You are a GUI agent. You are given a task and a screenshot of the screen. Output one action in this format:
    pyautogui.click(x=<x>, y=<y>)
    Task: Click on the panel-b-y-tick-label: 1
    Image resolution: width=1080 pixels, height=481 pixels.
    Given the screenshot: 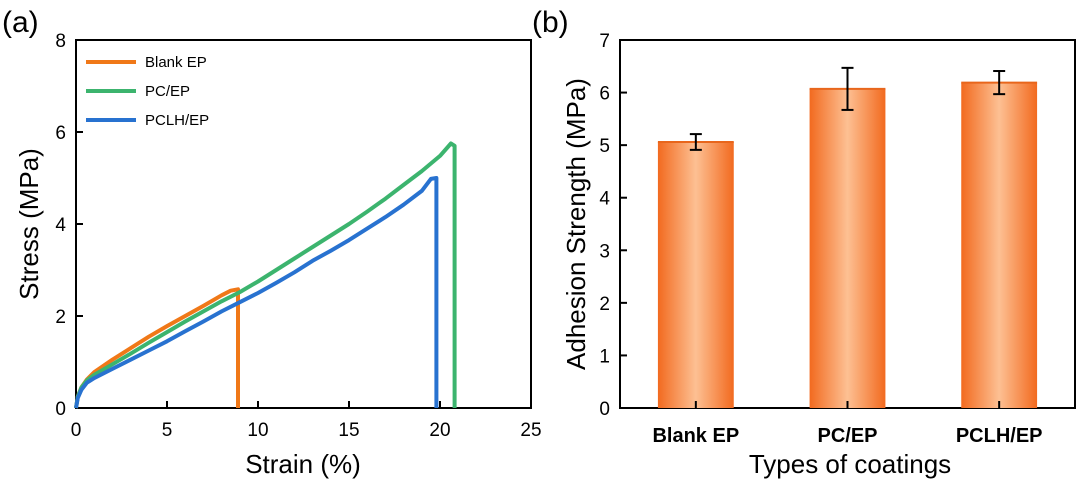 What is the action you would take?
    pyautogui.click(x=604, y=356)
    